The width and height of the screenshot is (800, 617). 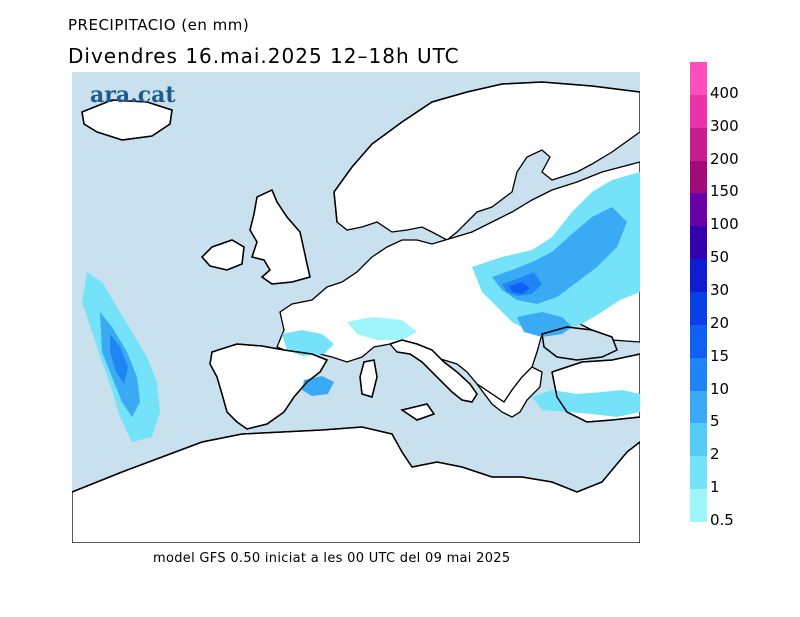 What do you see at coordinates (595, 388) in the screenshot?
I see `anatolia-coast` at bounding box center [595, 388].